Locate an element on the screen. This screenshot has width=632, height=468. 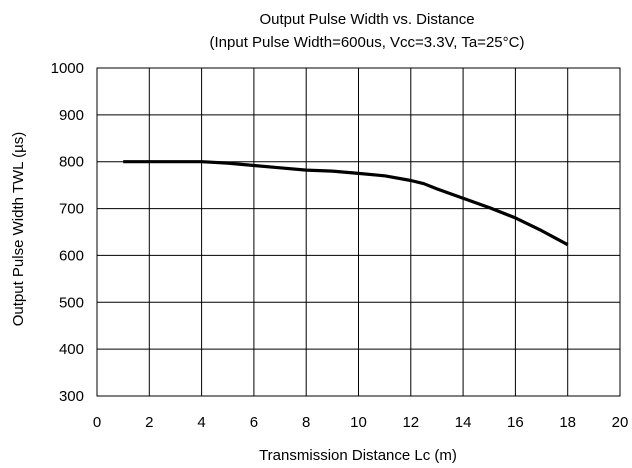
series-line is located at coordinates (345, 203).